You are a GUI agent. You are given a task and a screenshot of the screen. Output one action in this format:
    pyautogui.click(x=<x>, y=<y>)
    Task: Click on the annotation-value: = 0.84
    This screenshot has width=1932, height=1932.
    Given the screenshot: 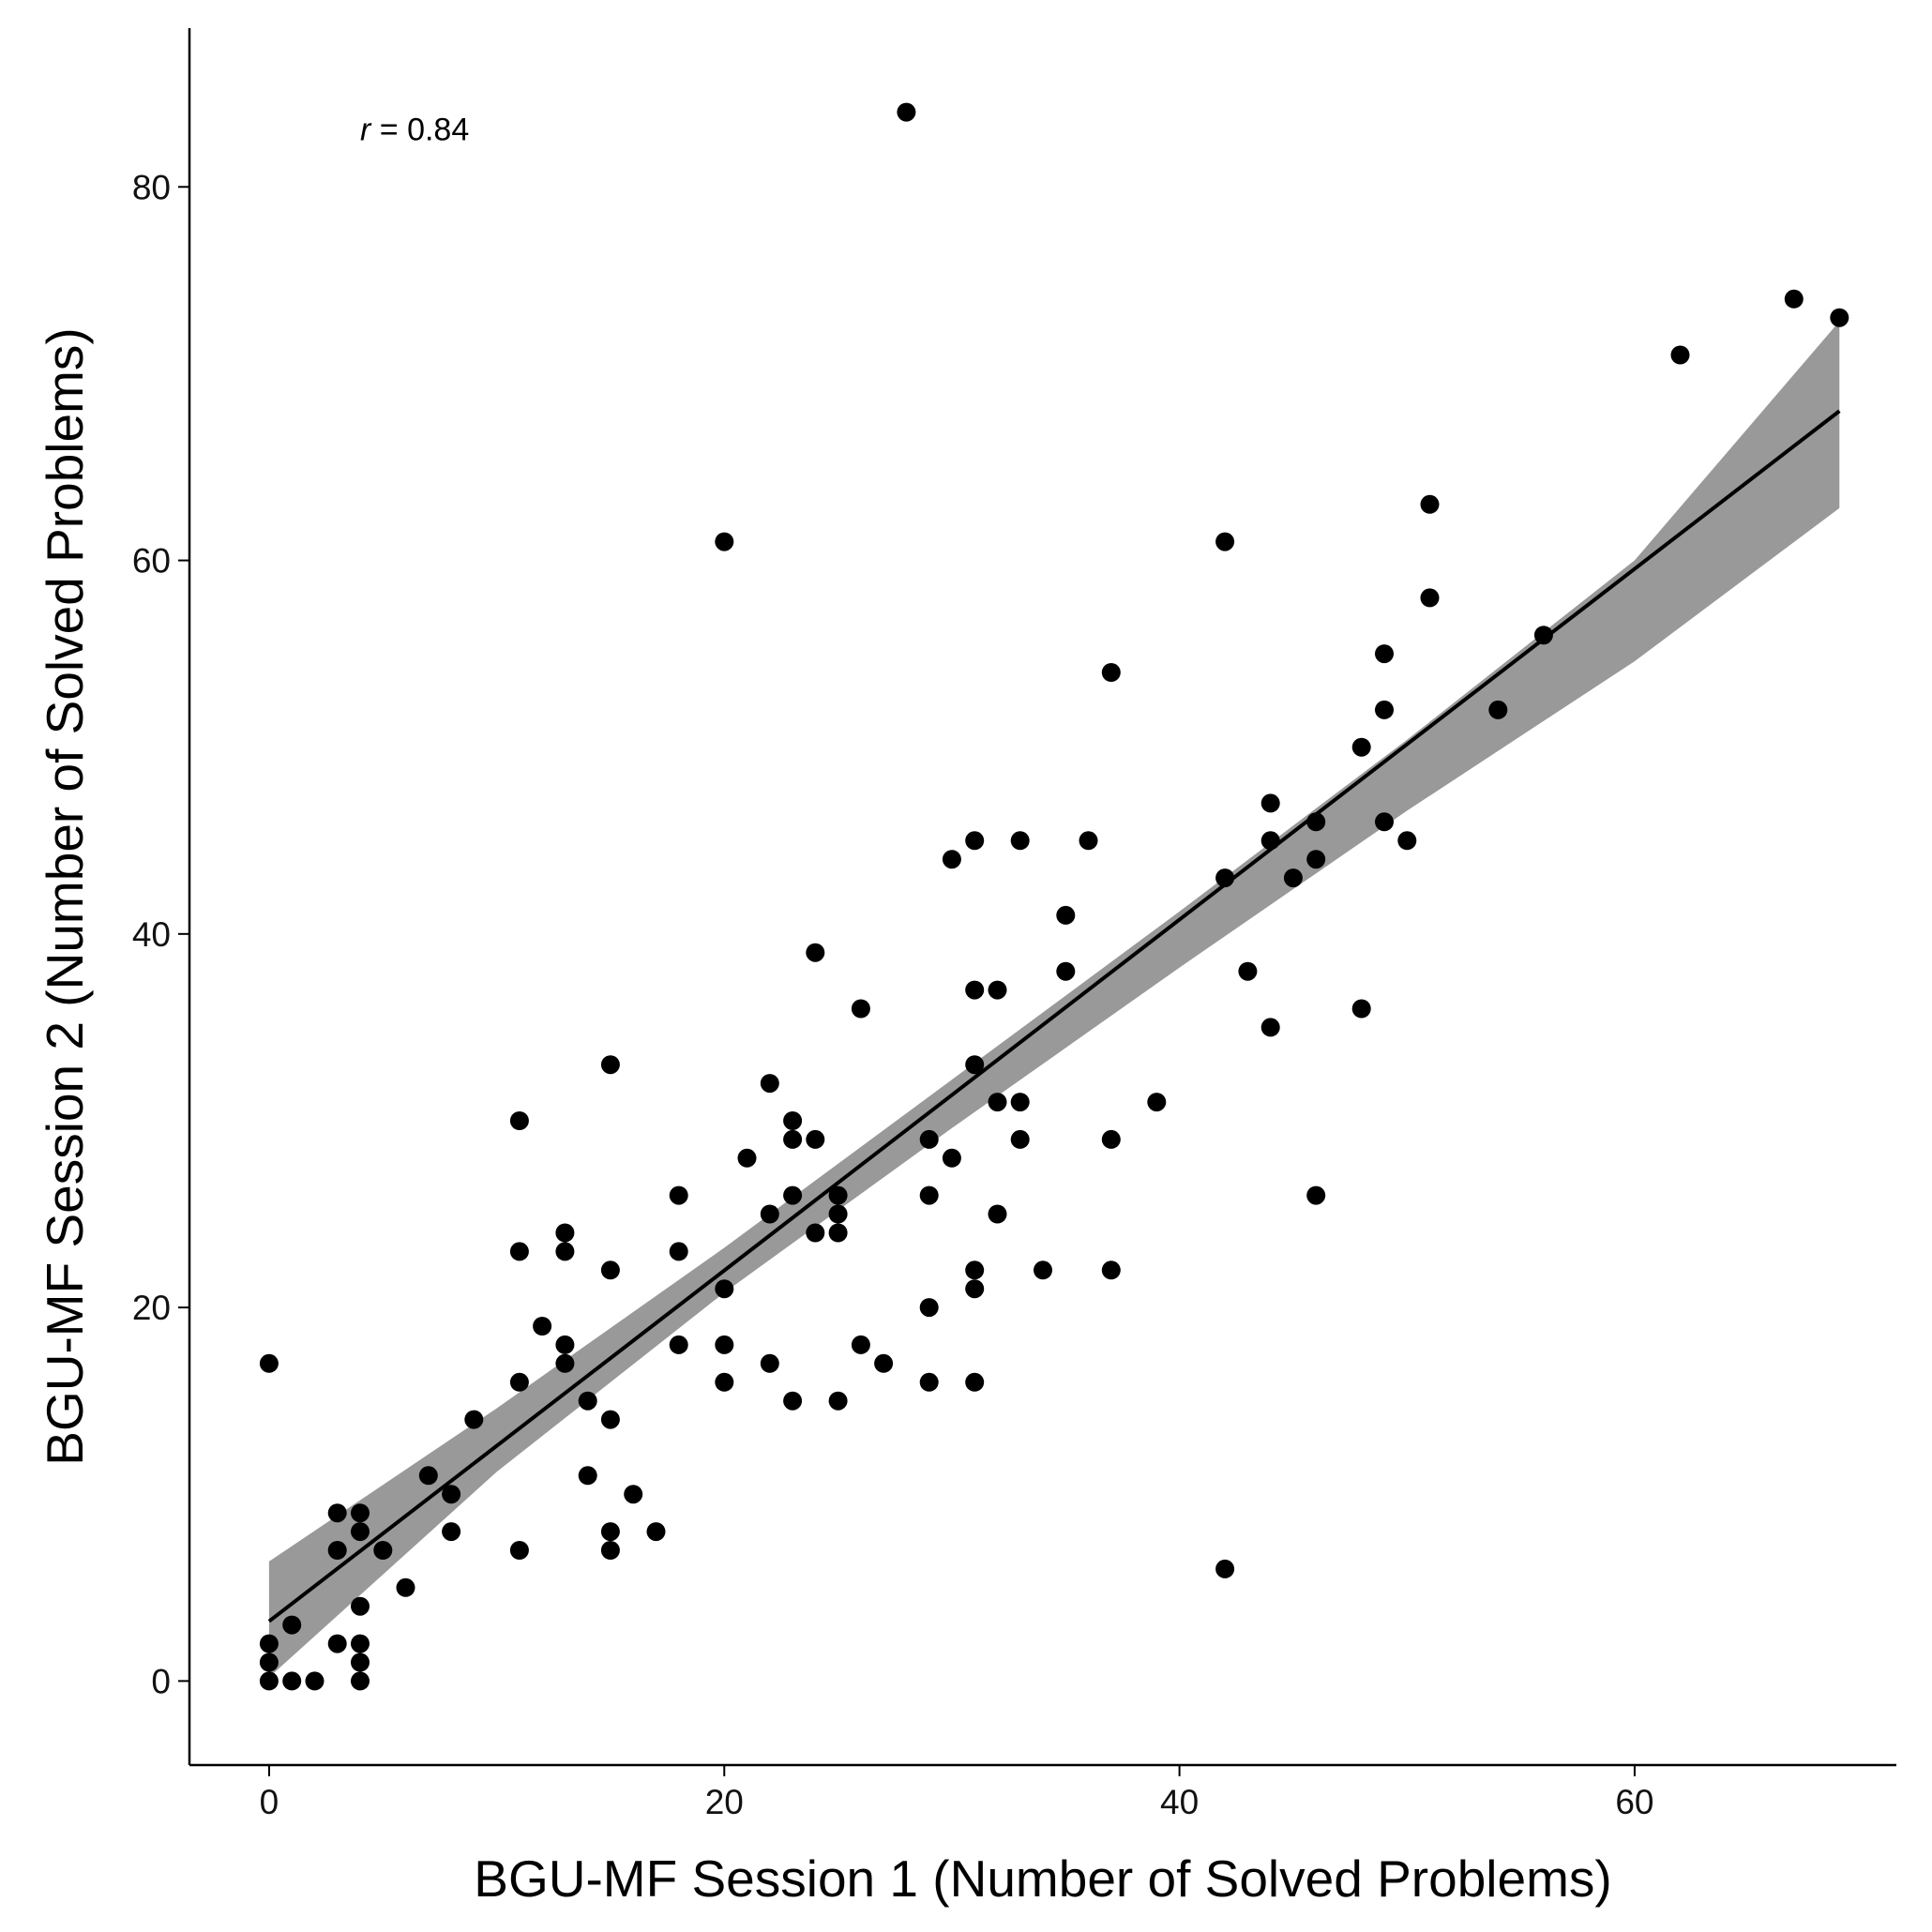 What is the action you would take?
    pyautogui.click(x=419, y=129)
    